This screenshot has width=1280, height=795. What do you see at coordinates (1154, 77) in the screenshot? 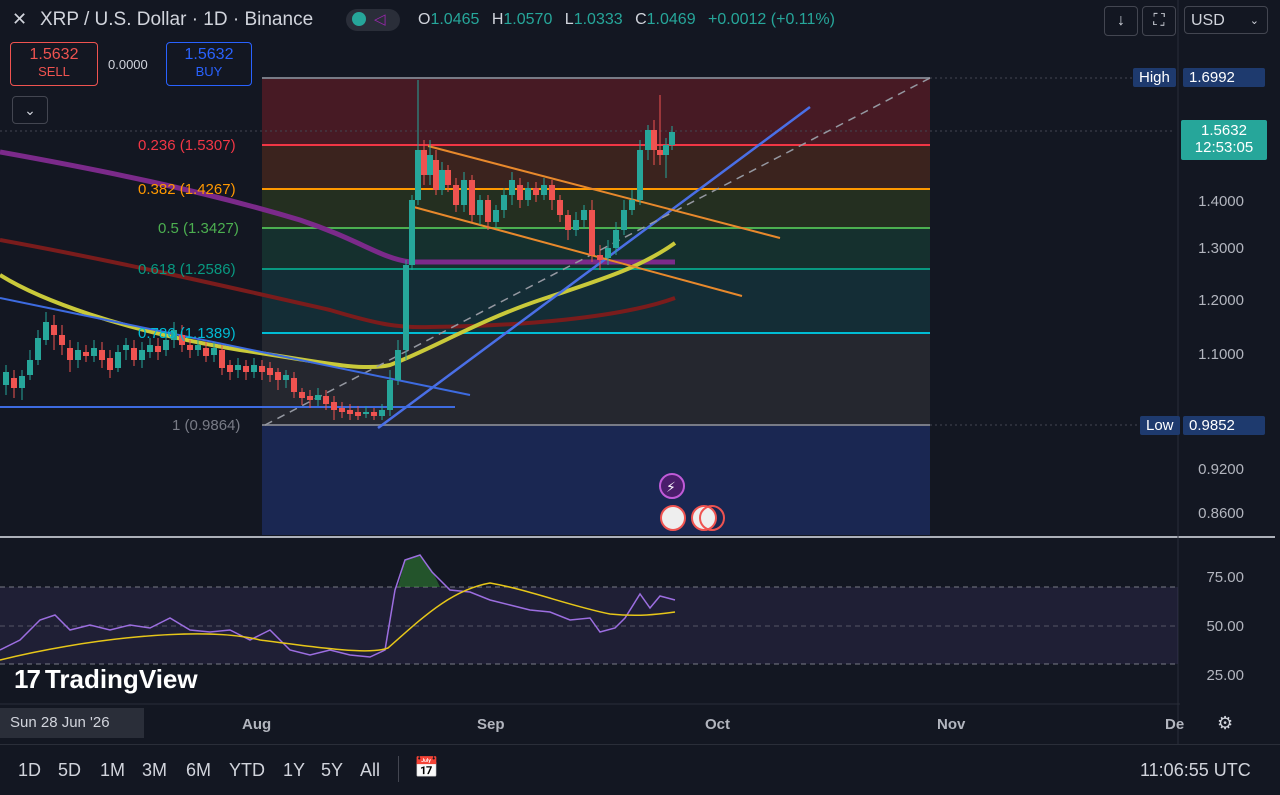
I see `high-label: High` at bounding box center [1154, 77].